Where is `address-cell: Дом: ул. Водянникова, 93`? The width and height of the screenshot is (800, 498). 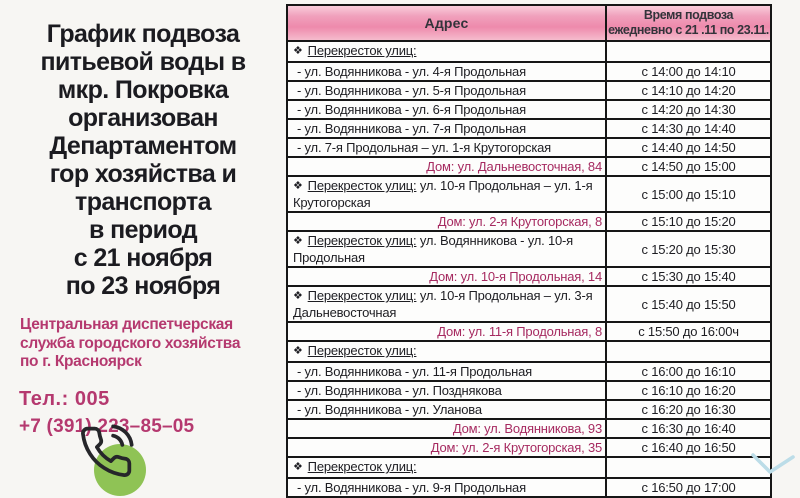
address-cell: Дом: ул. Водянникова, 93 is located at coordinates (446, 428).